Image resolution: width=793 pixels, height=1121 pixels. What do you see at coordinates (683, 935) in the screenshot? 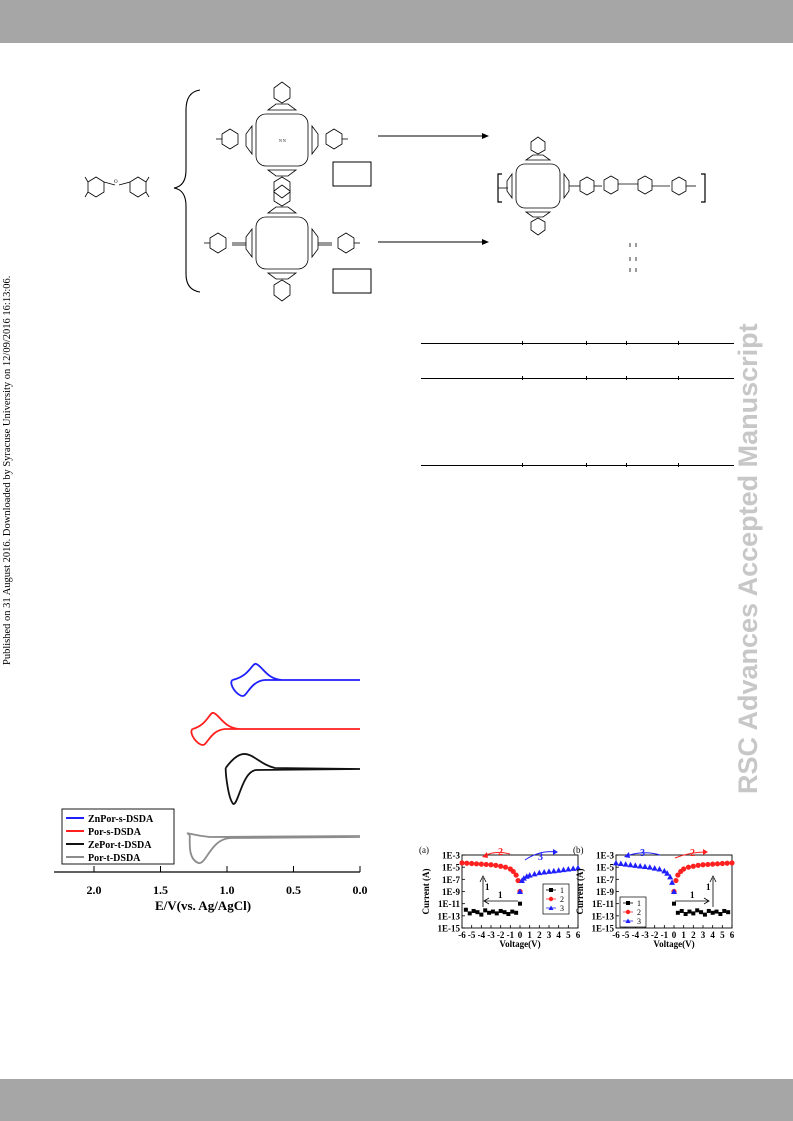
I see `iv-x-tick-label: 1` at bounding box center [683, 935].